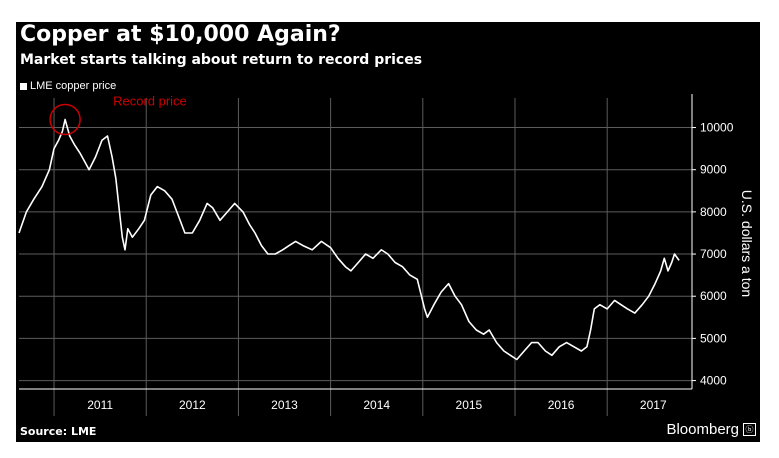 The image size is (779, 458). Describe the element at coordinates (180, 34) in the screenshot. I see `chart-title: Copper at $10,000 Again?` at that location.